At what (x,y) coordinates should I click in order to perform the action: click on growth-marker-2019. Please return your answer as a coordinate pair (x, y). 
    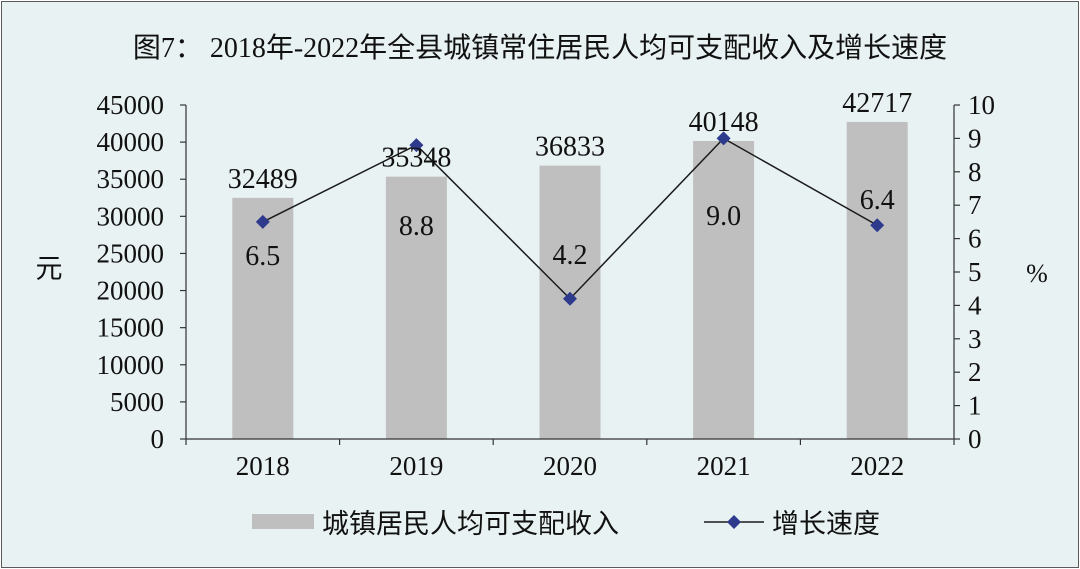
    Looking at the image, I should click on (416, 145).